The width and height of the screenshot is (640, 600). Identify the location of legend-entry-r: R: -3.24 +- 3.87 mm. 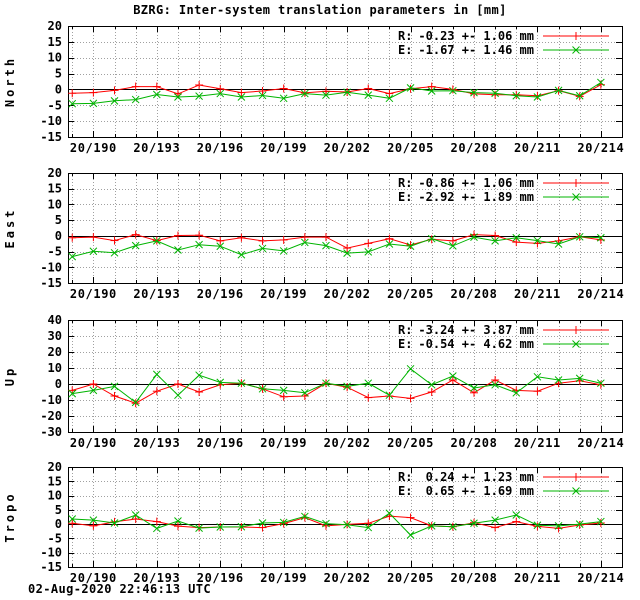
(503, 330).